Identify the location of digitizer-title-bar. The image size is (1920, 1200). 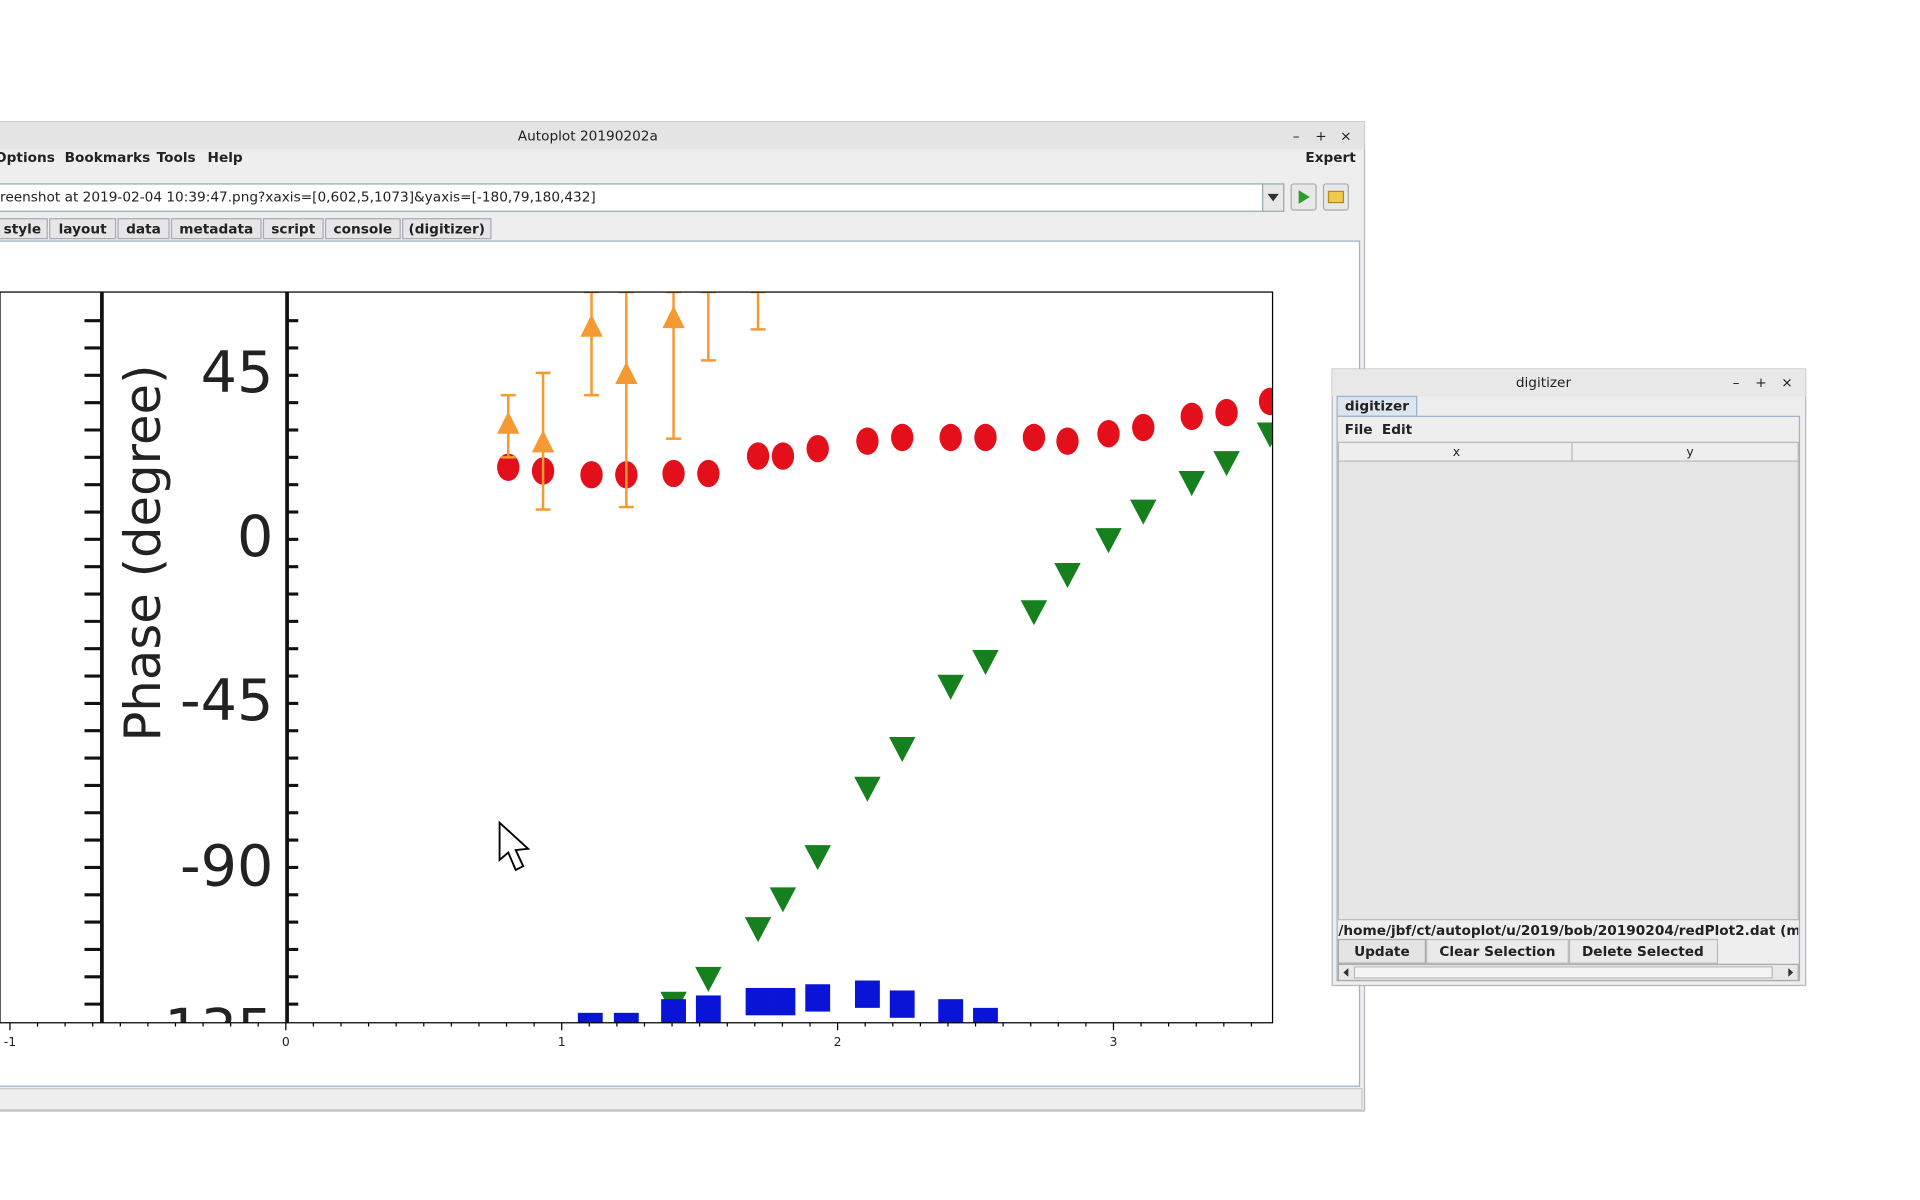
(1569, 383).